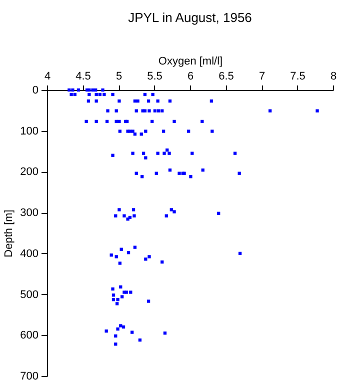 The width and height of the screenshot is (338, 384). Describe the element at coordinates (190, 62) in the screenshot. I see `x-axis-title: Oxygen [ml/l]` at that location.